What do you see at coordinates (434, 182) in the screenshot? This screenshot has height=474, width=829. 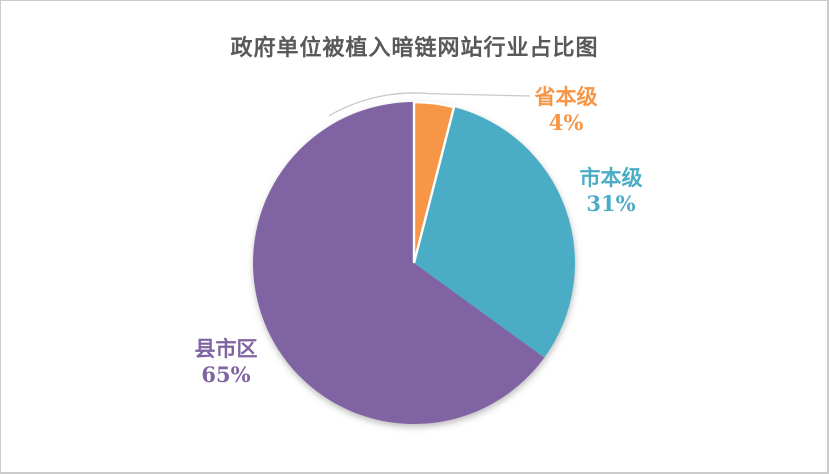 I see `pie-slice-provincial` at bounding box center [434, 182].